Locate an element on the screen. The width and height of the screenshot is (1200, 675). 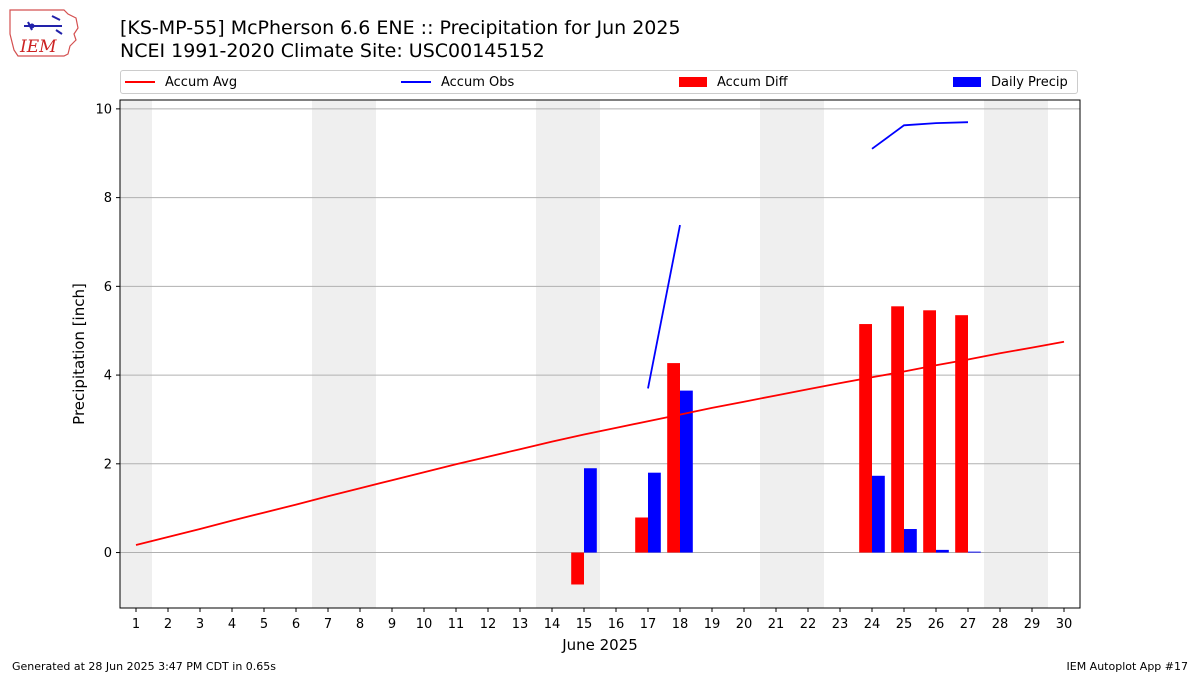
x-tick-label-9: 9 is located at coordinates (392, 624).